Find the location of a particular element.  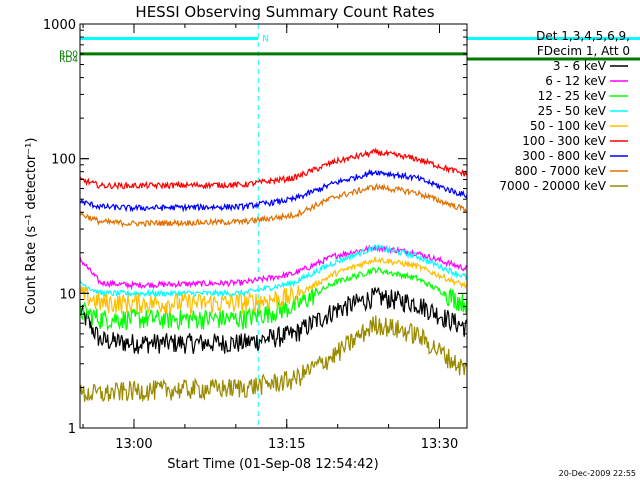

x-tick-label-1: 13:15 is located at coordinates (286, 444).